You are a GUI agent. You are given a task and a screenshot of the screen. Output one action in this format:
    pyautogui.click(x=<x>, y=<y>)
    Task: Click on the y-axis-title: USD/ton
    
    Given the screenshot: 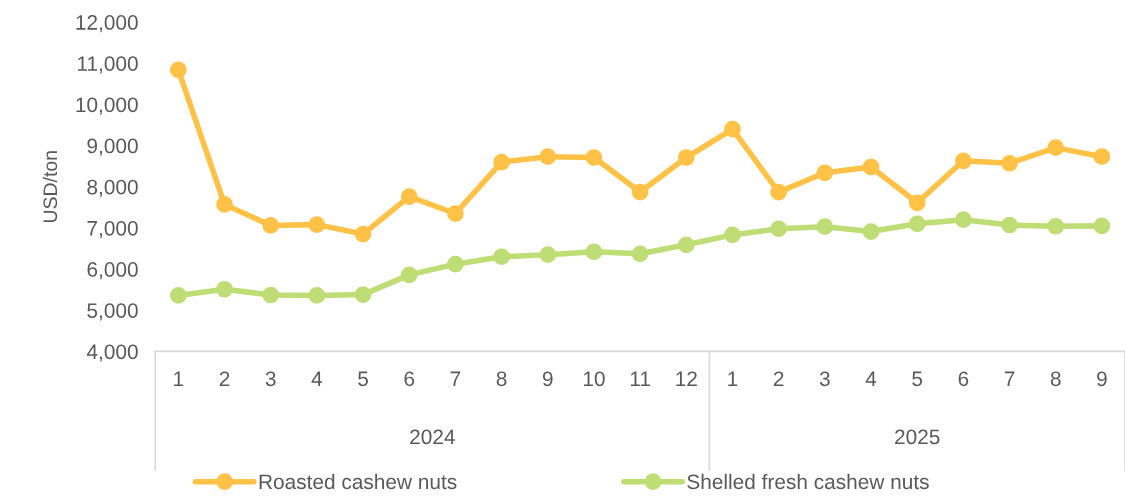 What is the action you would take?
    pyautogui.click(x=50, y=186)
    